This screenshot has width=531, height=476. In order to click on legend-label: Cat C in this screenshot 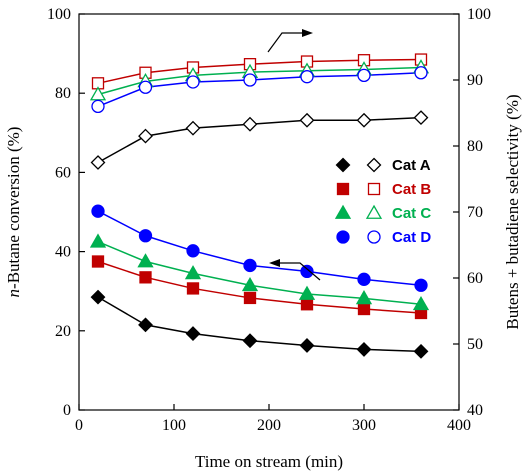, I will do `click(411, 213)`.